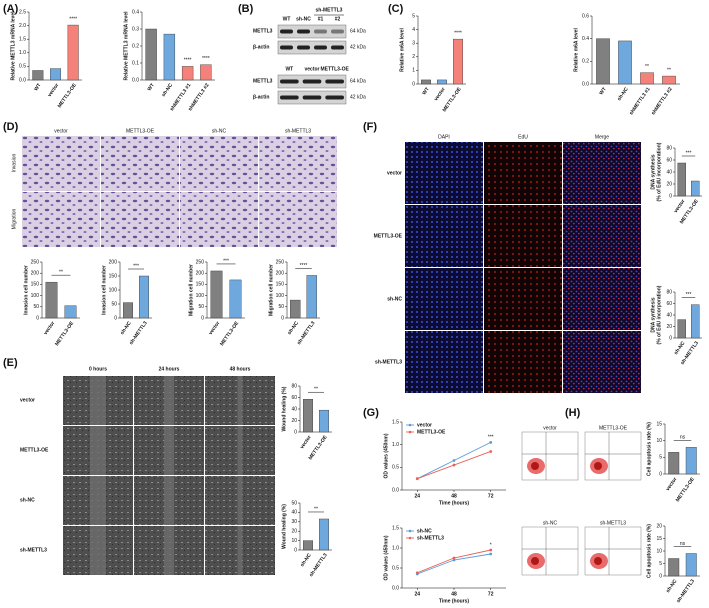 The height and width of the screenshot is (608, 709). I want to click on lane-label: sh-NC, so click(303, 19).